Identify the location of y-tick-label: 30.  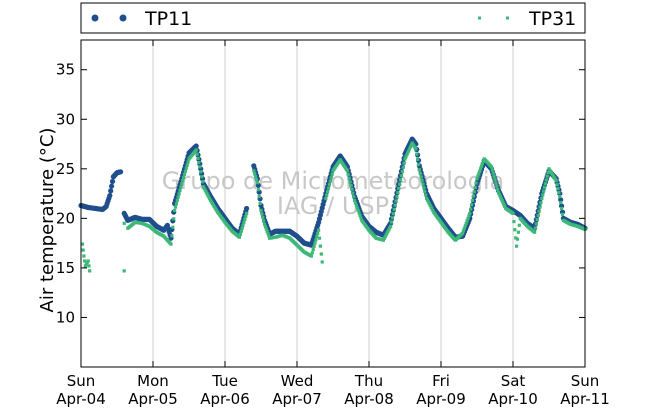
(65, 119).